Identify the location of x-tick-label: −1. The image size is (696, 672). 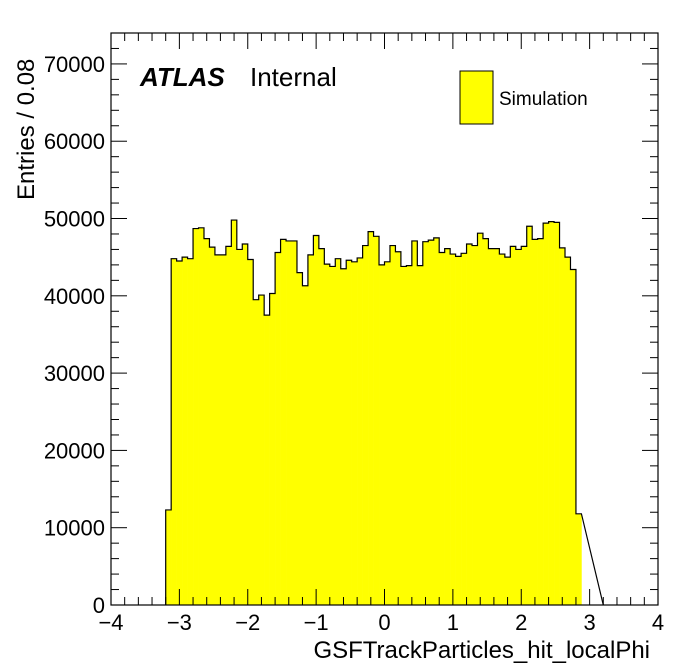
(316, 622).